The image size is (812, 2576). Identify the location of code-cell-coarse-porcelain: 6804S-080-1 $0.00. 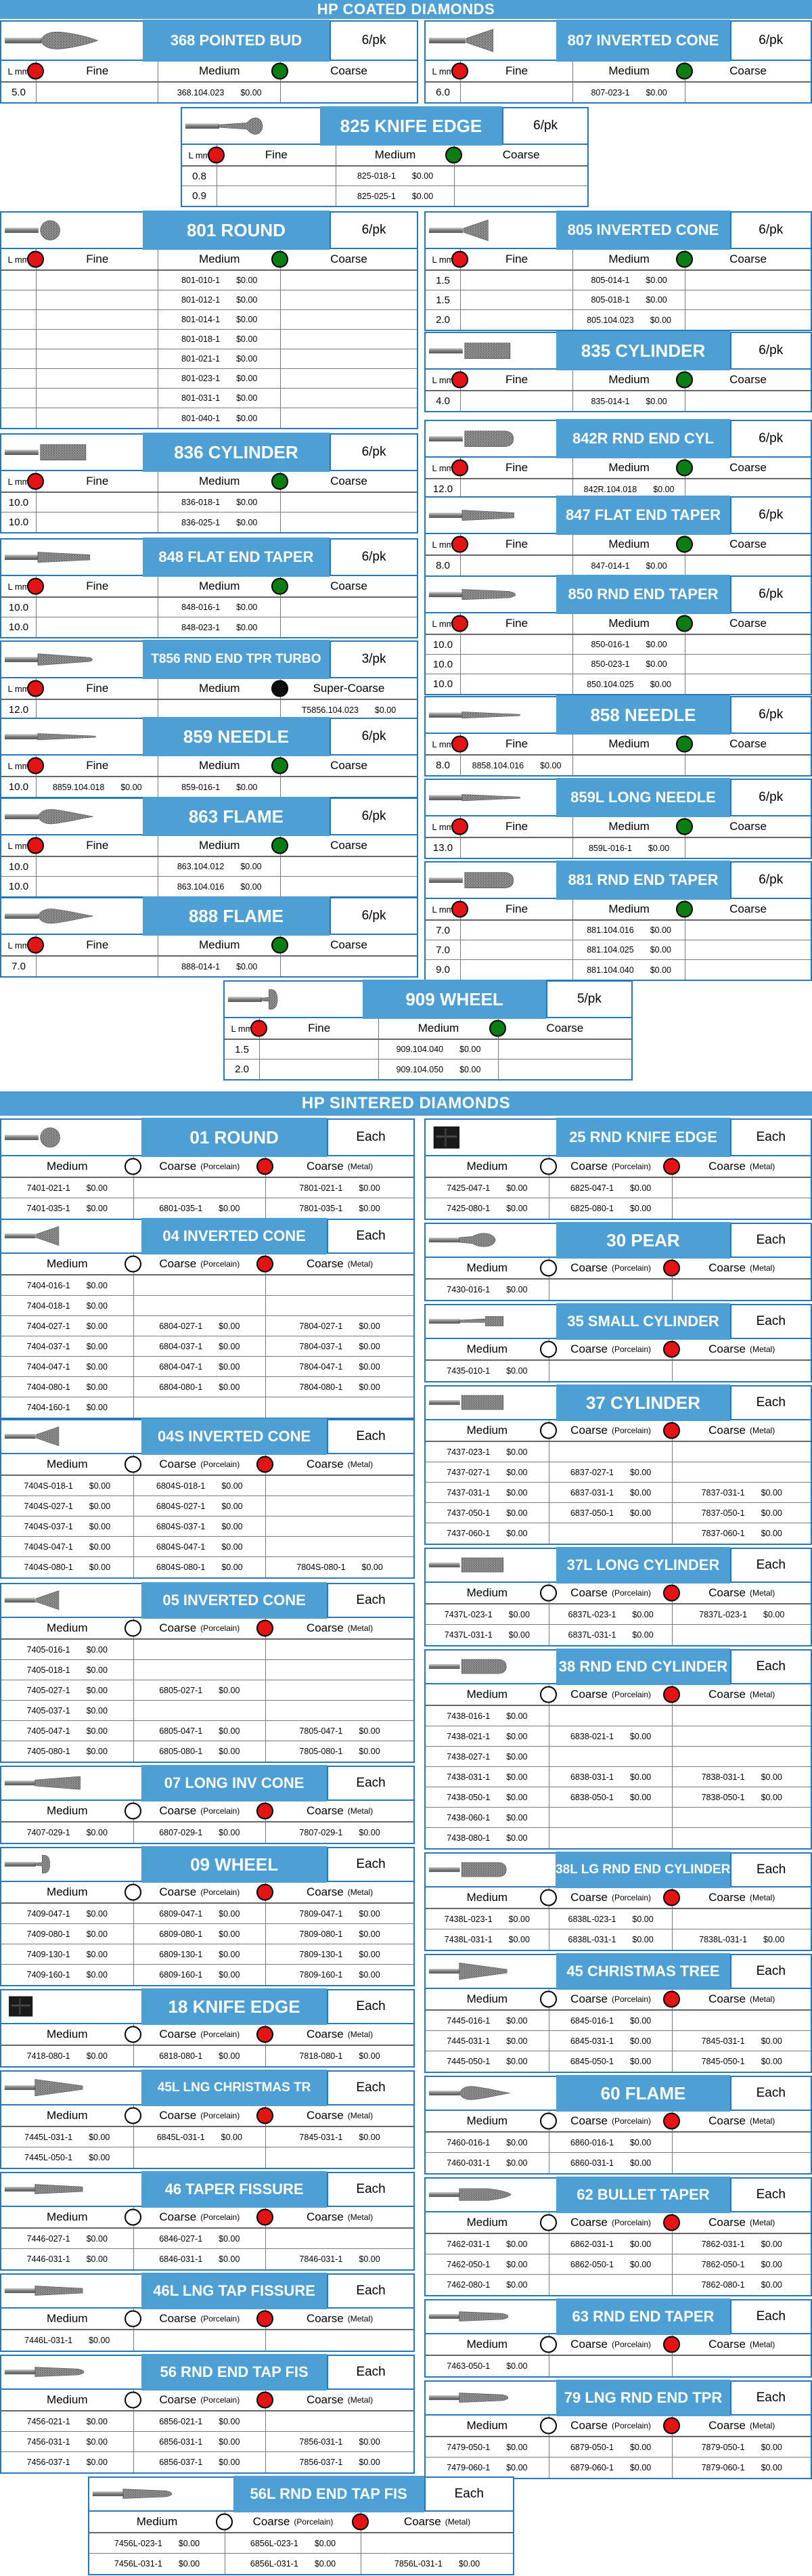
(200, 1567).